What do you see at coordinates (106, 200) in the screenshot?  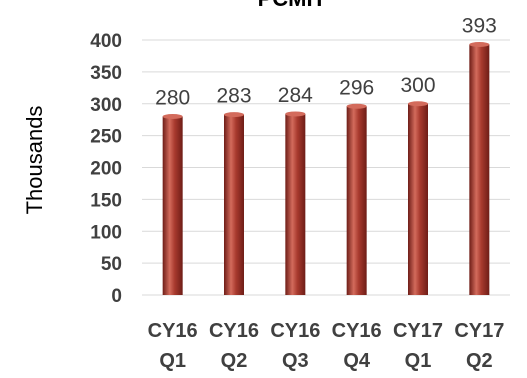 I see `y-tick-label: 150` at bounding box center [106, 200].